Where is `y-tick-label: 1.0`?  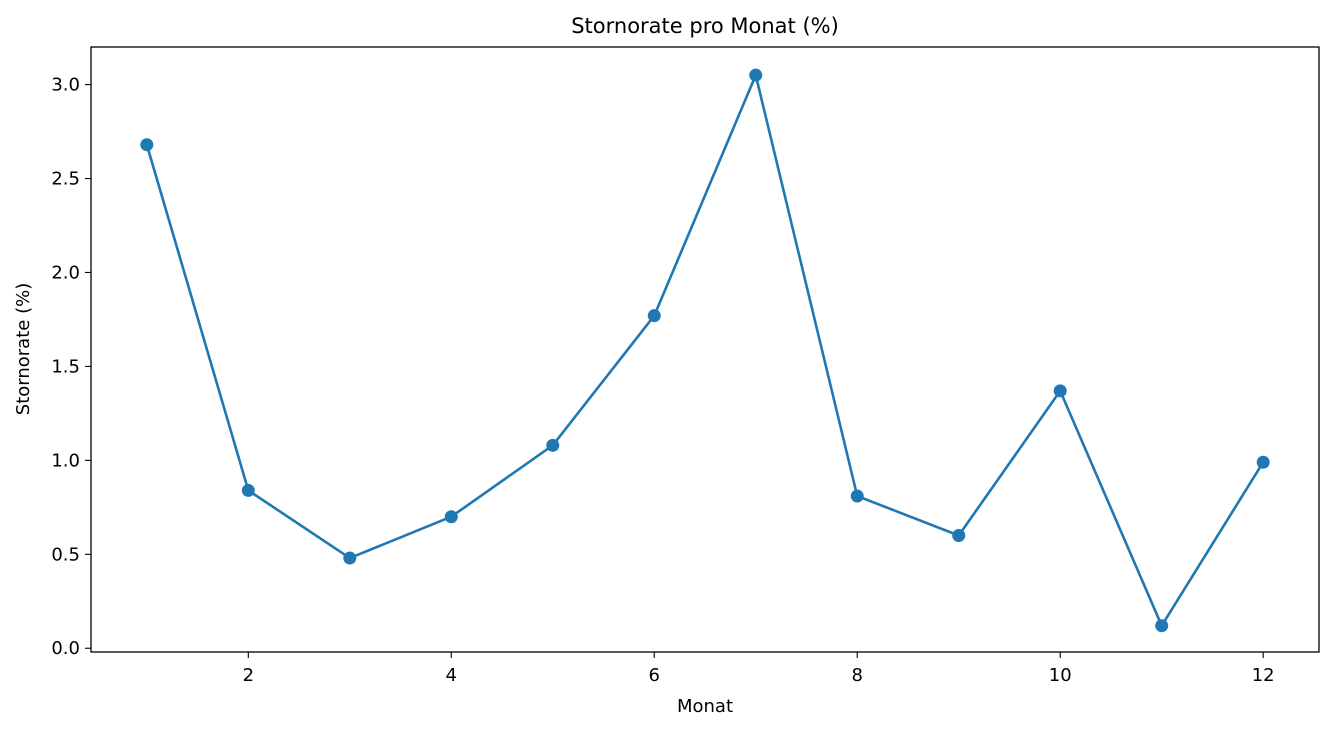 y-tick-label: 1.0 is located at coordinates (65, 460).